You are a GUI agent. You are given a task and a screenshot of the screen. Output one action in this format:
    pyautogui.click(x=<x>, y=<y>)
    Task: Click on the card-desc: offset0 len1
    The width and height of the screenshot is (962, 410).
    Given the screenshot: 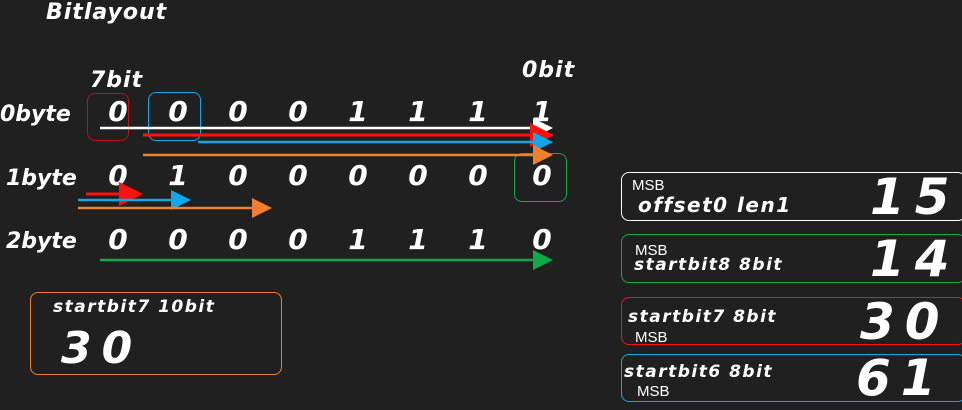 What is the action you would take?
    pyautogui.click(x=715, y=205)
    